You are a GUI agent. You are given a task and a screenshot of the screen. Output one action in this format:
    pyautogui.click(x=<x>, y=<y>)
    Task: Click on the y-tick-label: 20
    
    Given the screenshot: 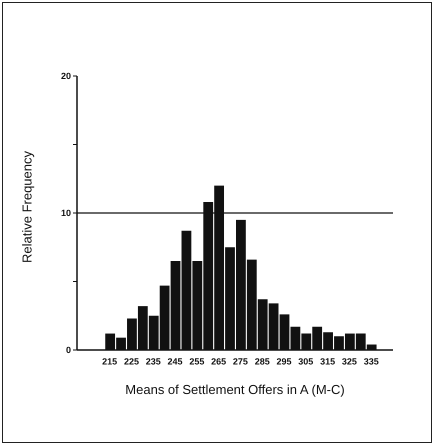 What is the action you would take?
    pyautogui.click(x=65, y=76)
    